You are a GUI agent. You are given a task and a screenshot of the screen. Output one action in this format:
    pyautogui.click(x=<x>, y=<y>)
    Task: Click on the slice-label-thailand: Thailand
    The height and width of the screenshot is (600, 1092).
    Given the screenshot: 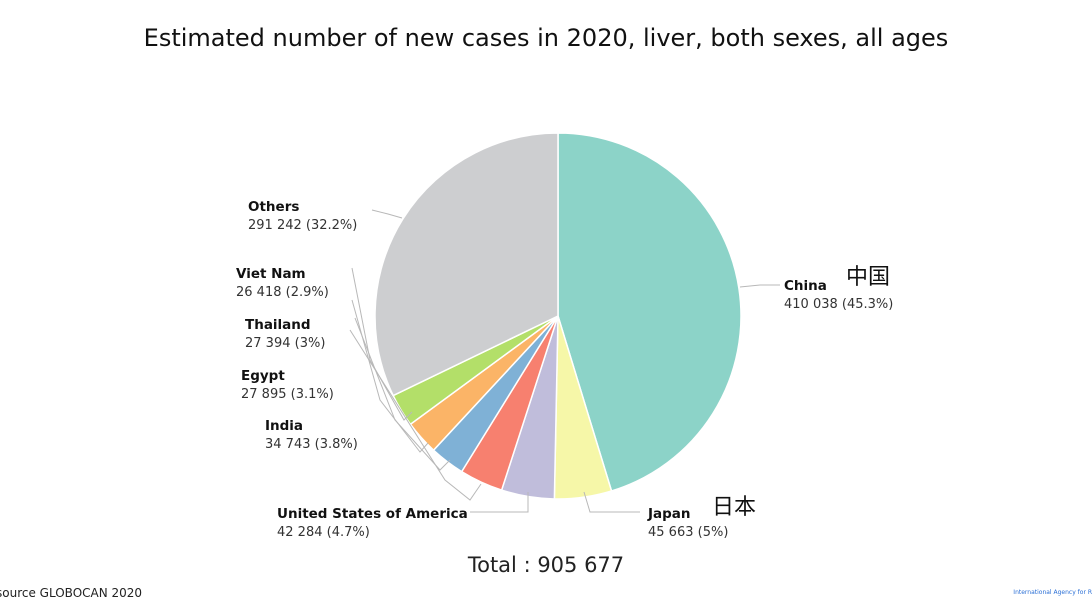 What is the action you would take?
    pyautogui.click(x=278, y=325)
    